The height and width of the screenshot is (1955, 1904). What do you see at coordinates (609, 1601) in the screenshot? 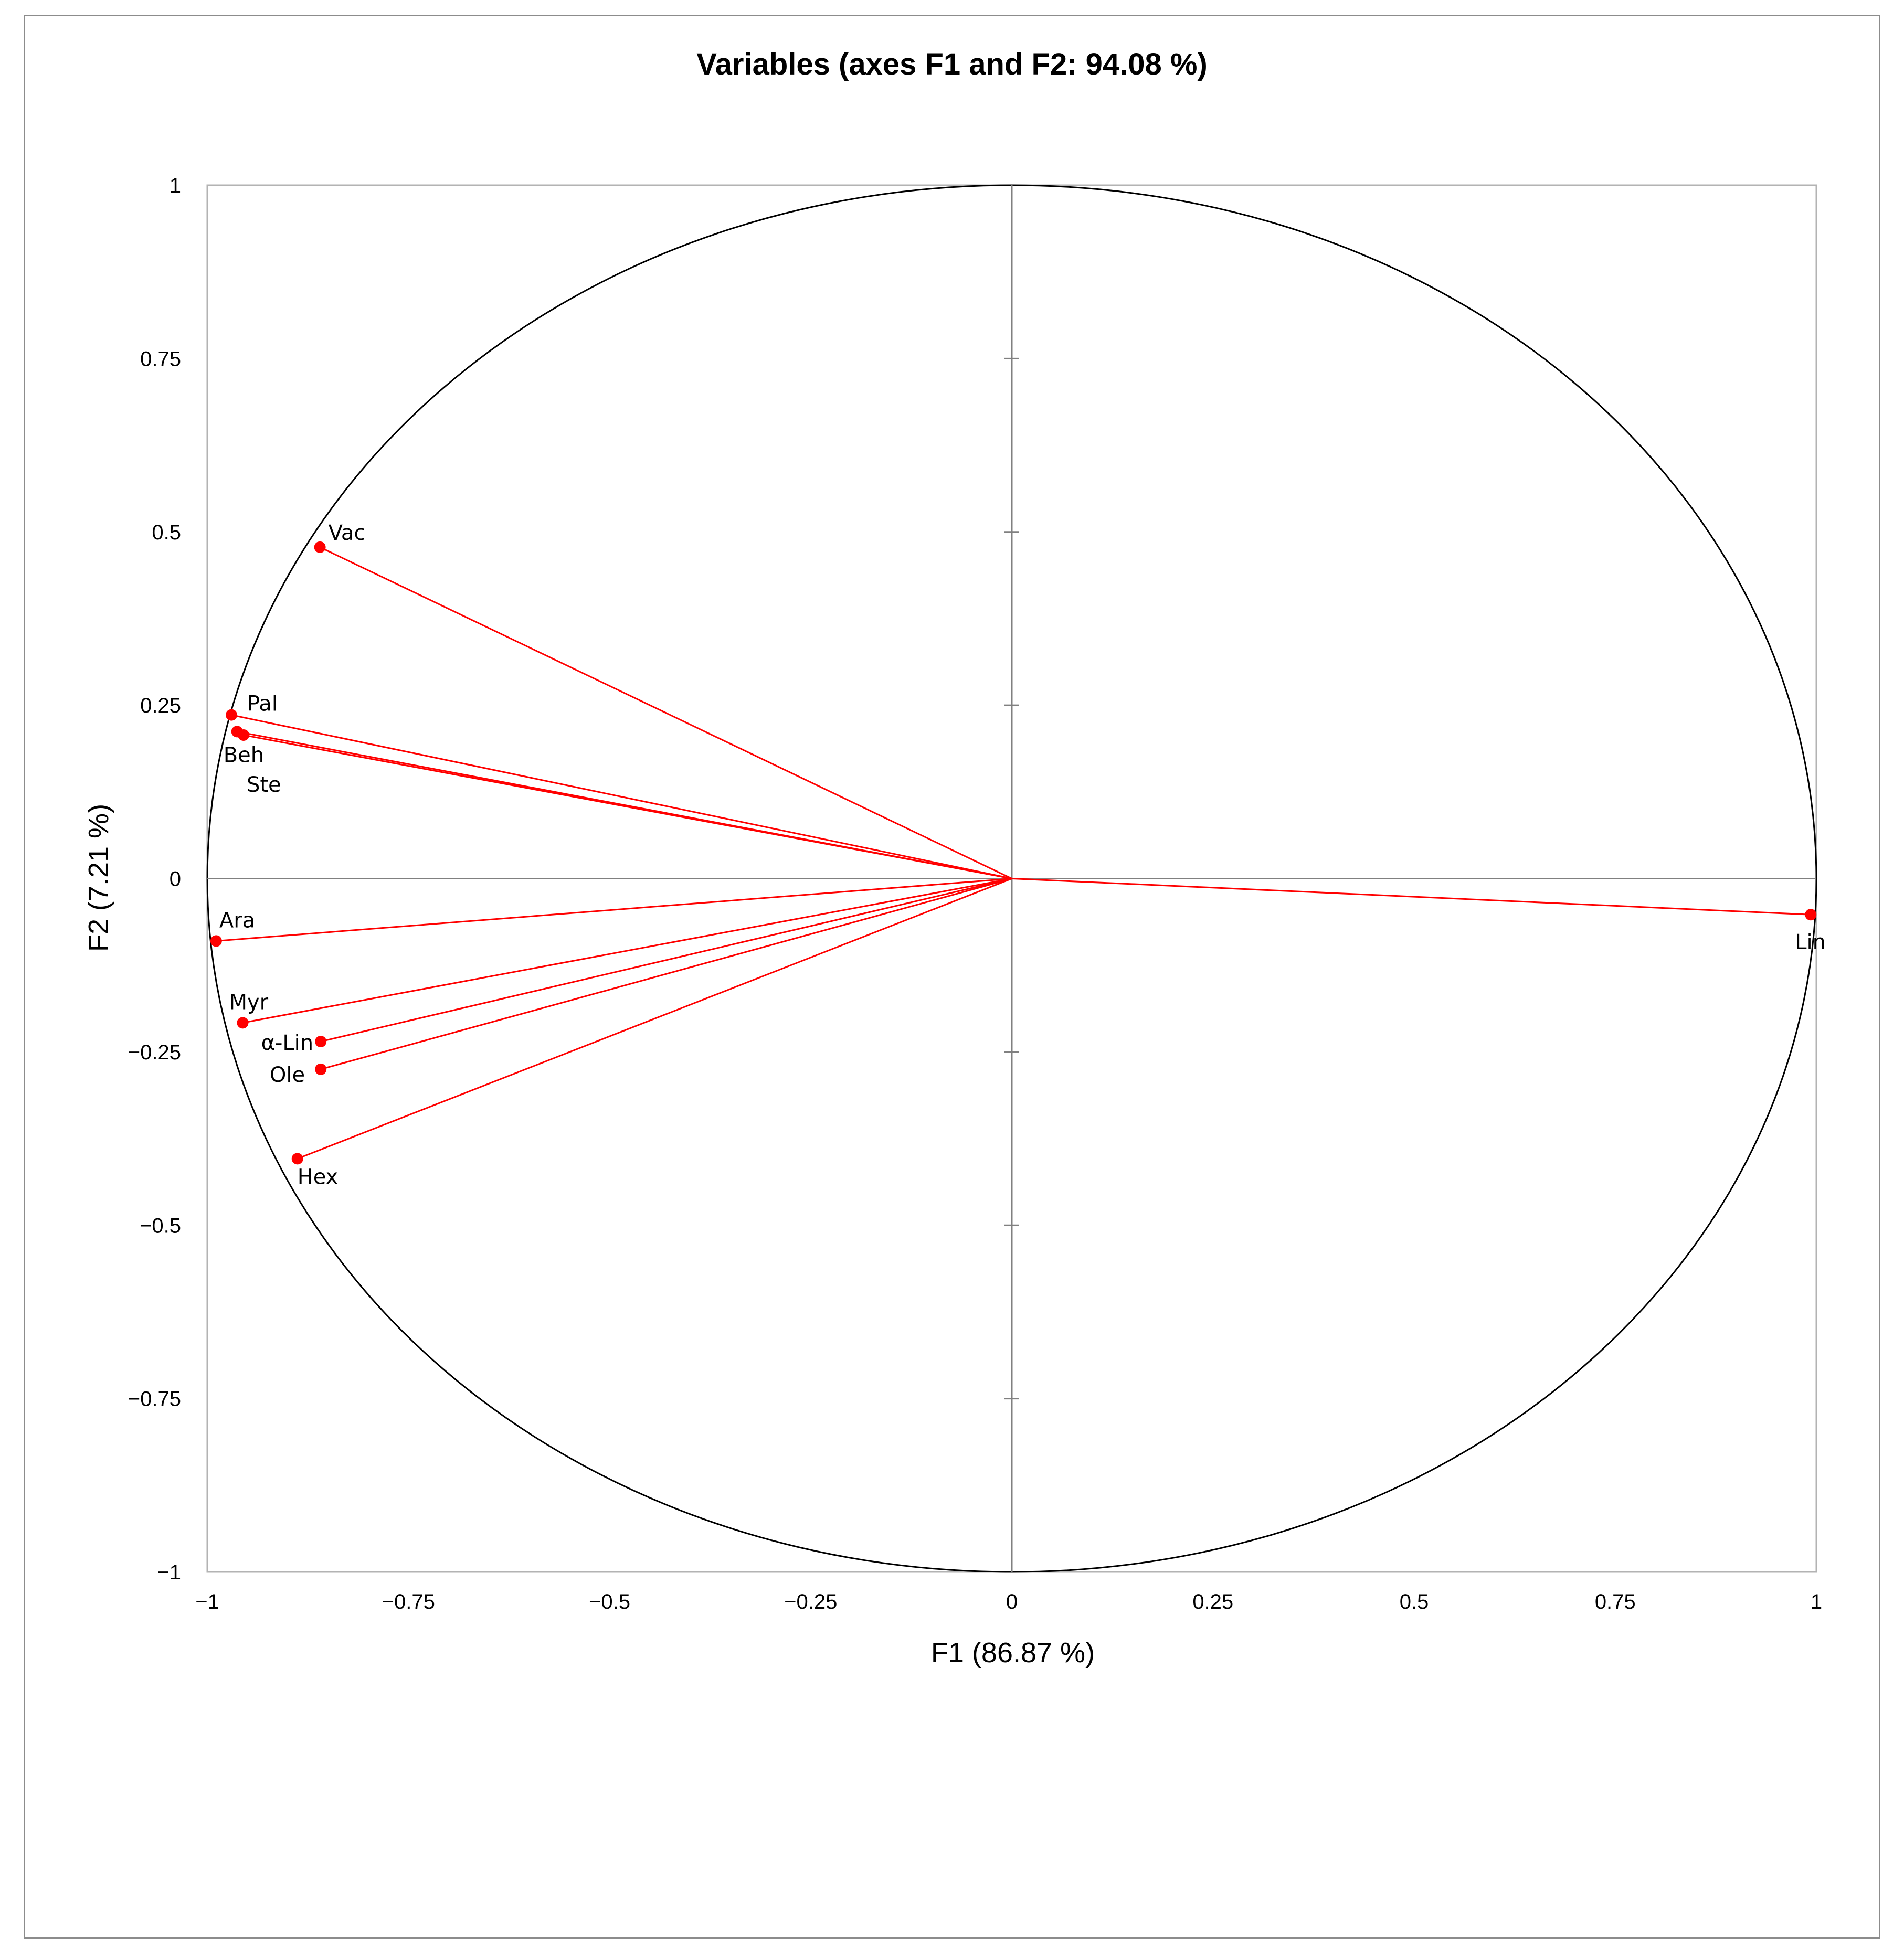
I see `x-tick-label: −0.5` at bounding box center [609, 1601].